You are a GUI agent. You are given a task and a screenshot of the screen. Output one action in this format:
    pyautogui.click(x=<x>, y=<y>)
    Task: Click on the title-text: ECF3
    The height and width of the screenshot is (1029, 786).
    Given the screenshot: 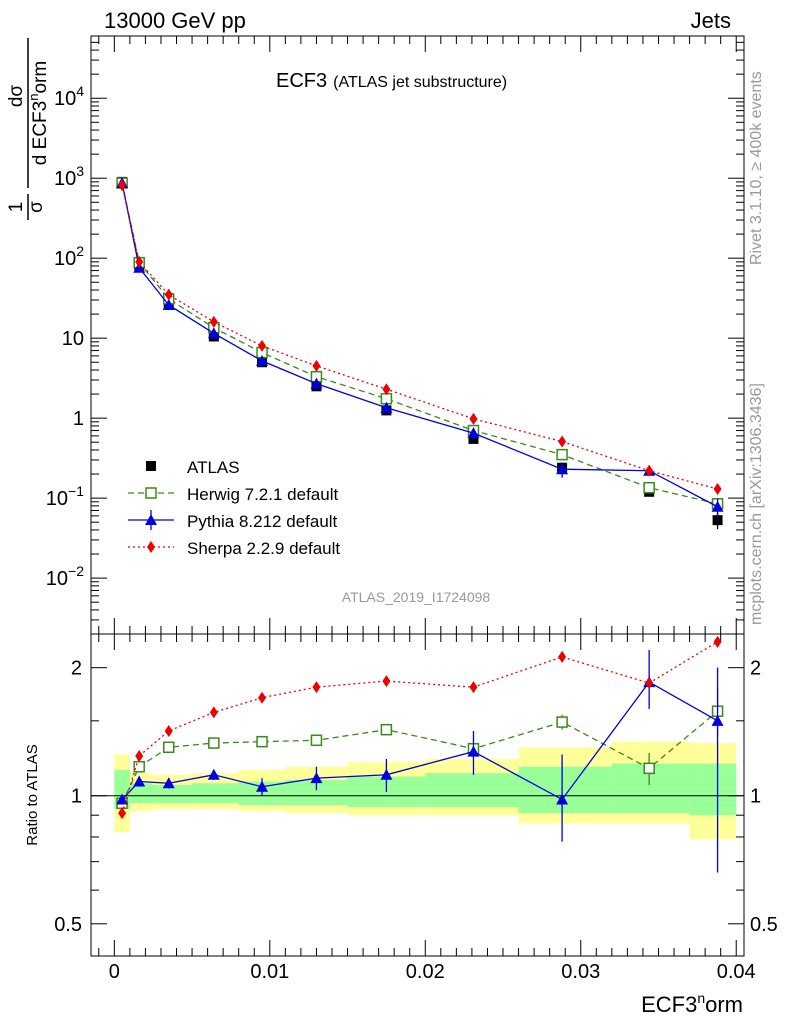 What is the action you would take?
    pyautogui.click(x=301, y=81)
    